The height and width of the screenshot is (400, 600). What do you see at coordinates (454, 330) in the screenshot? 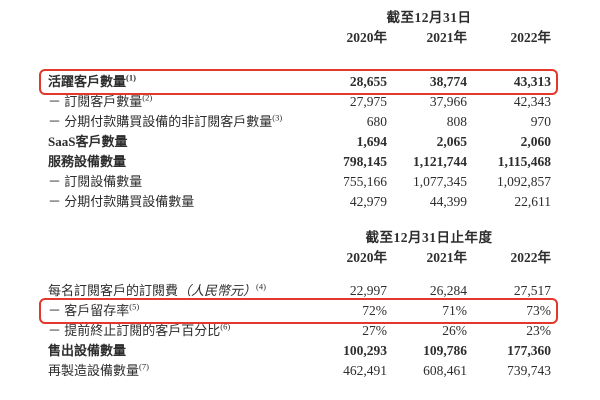
I see `value-cell-2021: 26%` at bounding box center [454, 330].